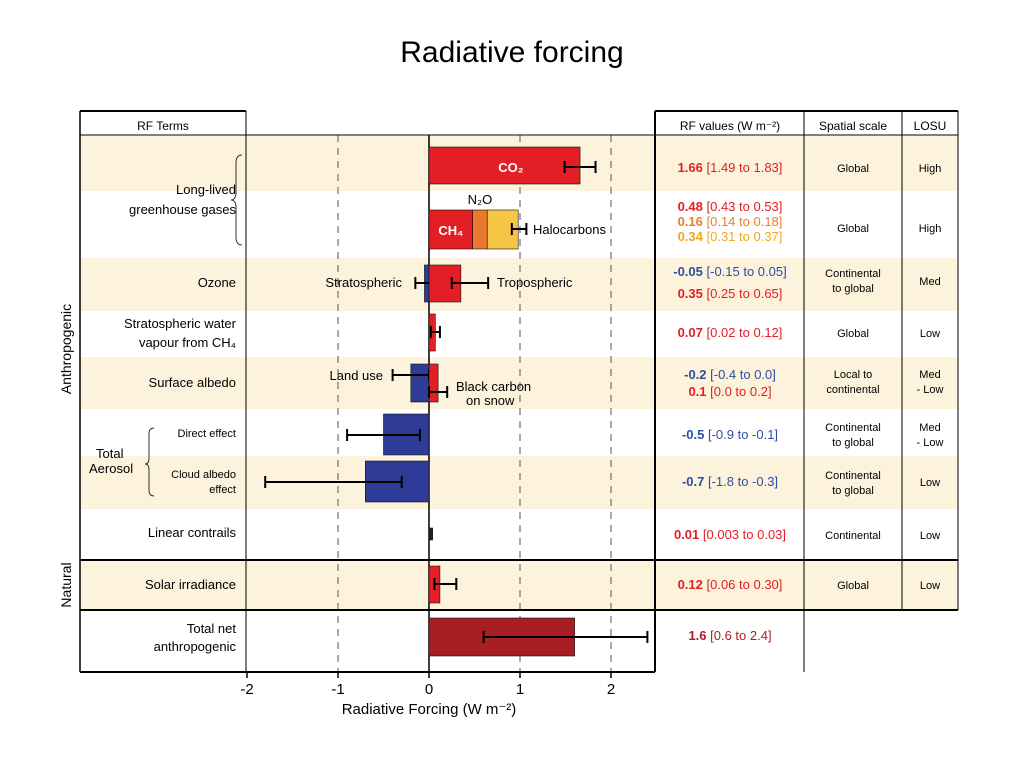  I want to click on term-strat-2: vapour from CH₄, so click(187, 342).